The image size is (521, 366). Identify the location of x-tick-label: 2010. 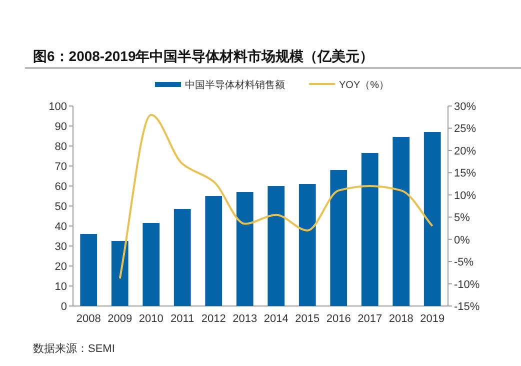
(151, 319).